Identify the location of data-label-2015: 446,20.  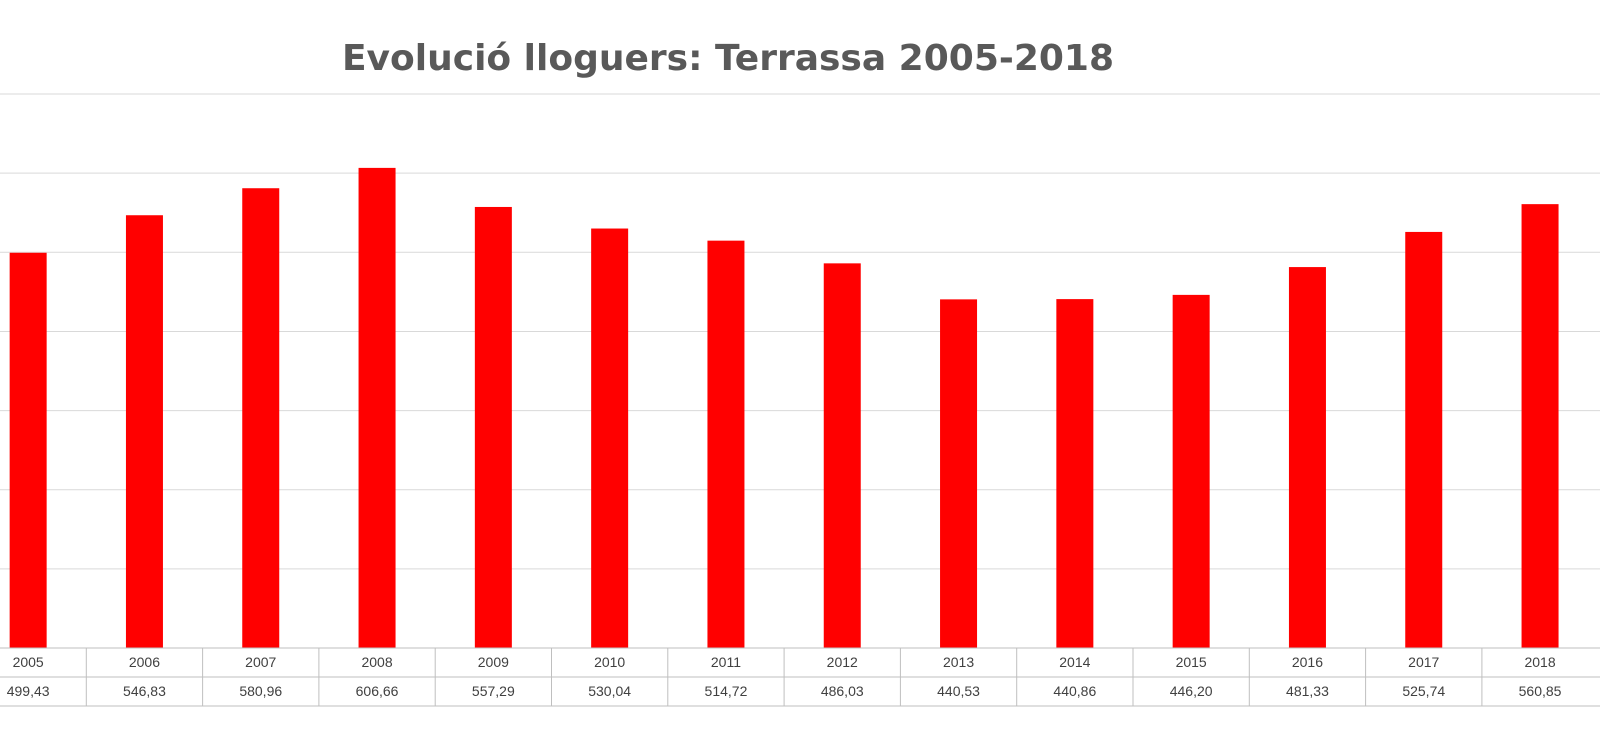
(1191, 691).